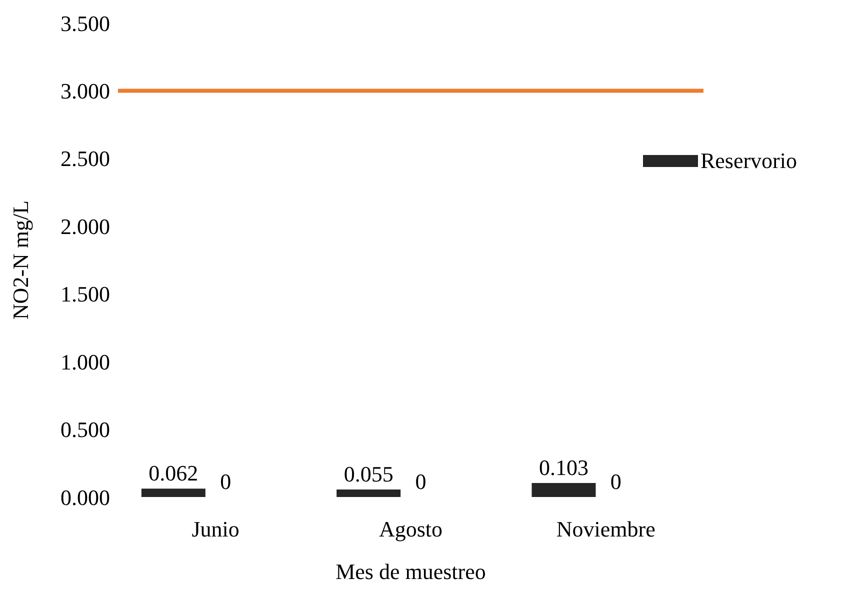  Describe the element at coordinates (411, 571) in the screenshot. I see `x-axis-title: Mes de muestreo` at that location.